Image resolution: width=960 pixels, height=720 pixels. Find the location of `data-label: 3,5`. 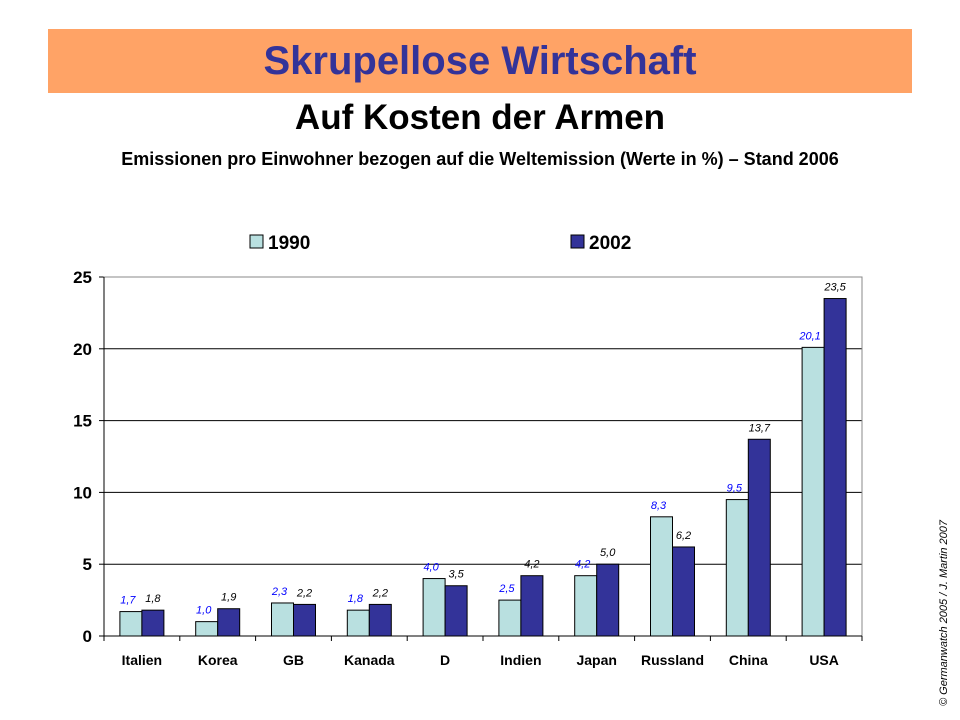

data-label: 3,5 is located at coordinates (456, 575).